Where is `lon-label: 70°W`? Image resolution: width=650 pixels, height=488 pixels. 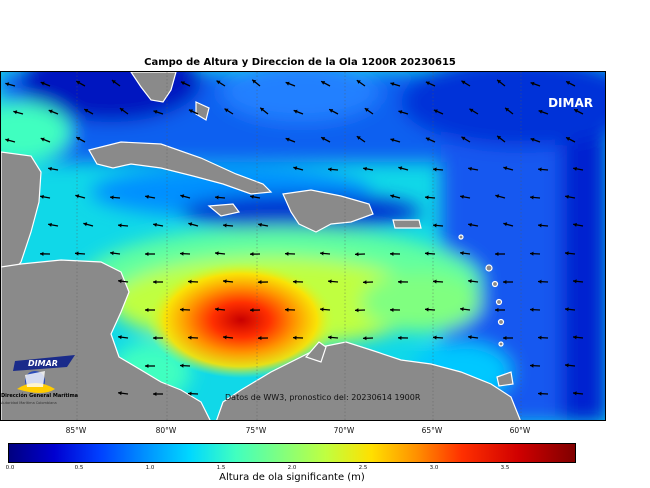
lon-label: 70°W is located at coordinates (344, 430).